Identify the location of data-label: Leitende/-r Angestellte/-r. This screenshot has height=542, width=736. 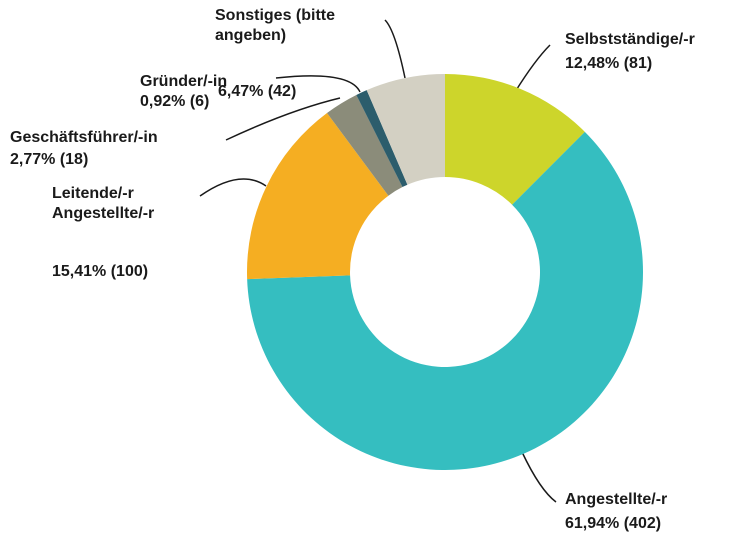
(103, 203).